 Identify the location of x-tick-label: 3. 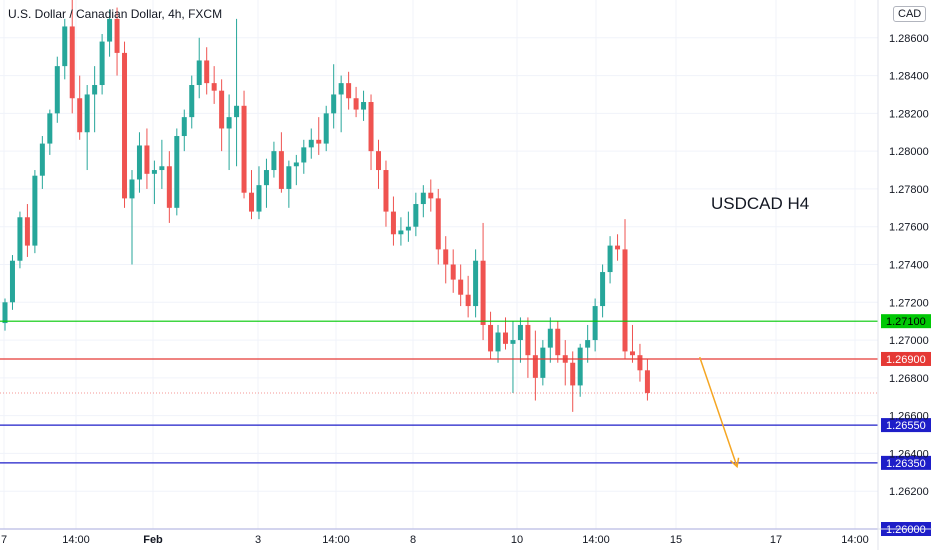
(258, 540).